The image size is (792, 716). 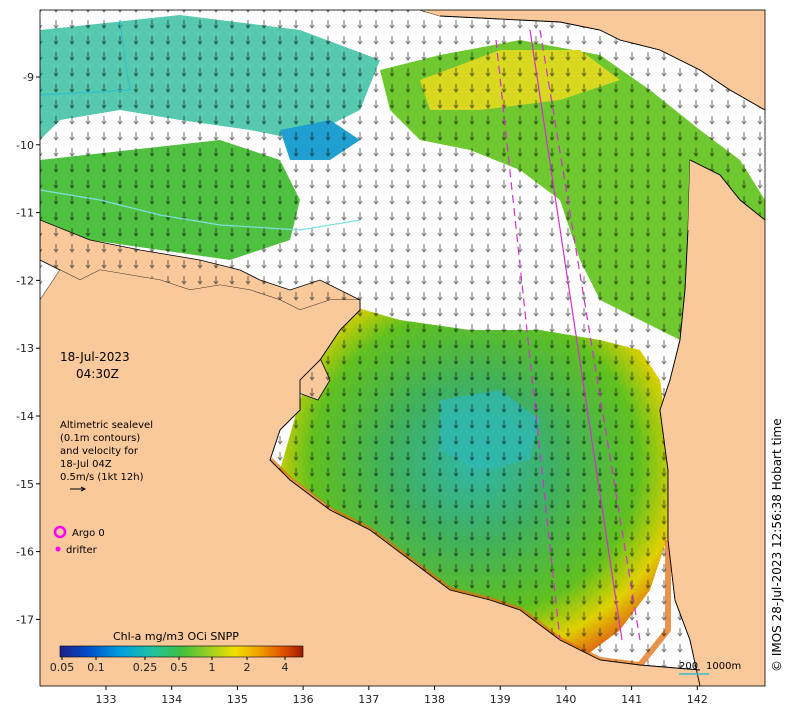 I want to click on drifter-label: drifter, so click(x=82, y=550).